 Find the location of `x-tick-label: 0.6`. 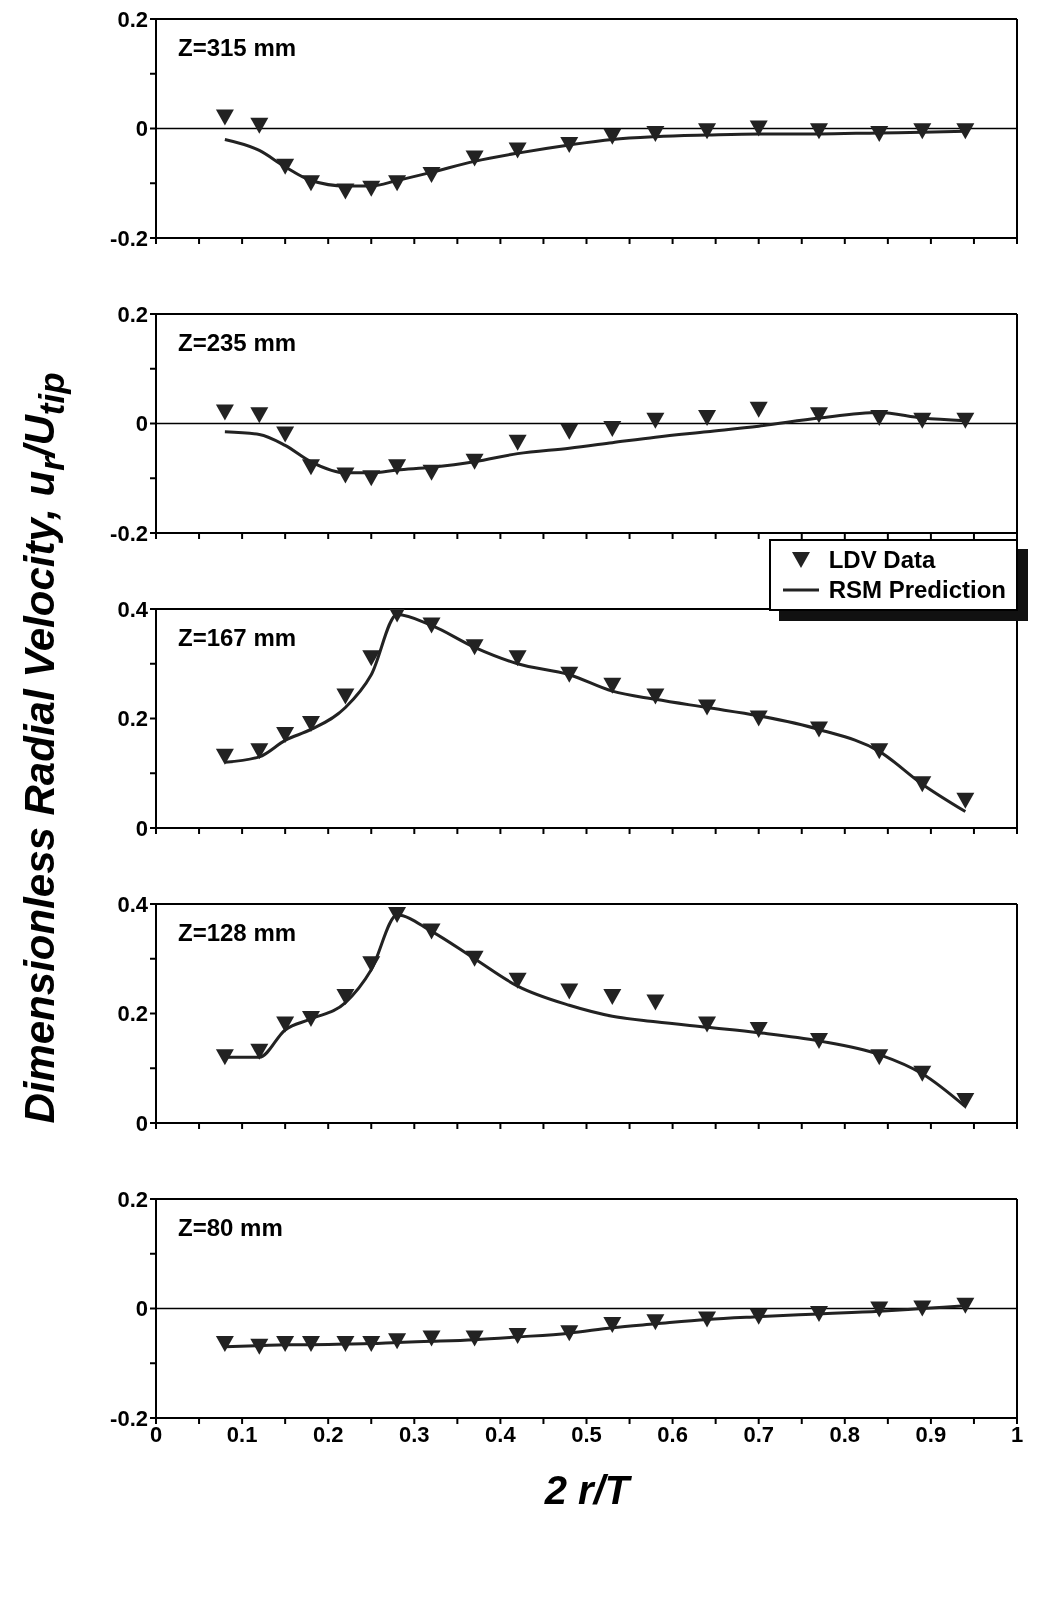

x-tick-label: 0.6 is located at coordinates (672, 1434).